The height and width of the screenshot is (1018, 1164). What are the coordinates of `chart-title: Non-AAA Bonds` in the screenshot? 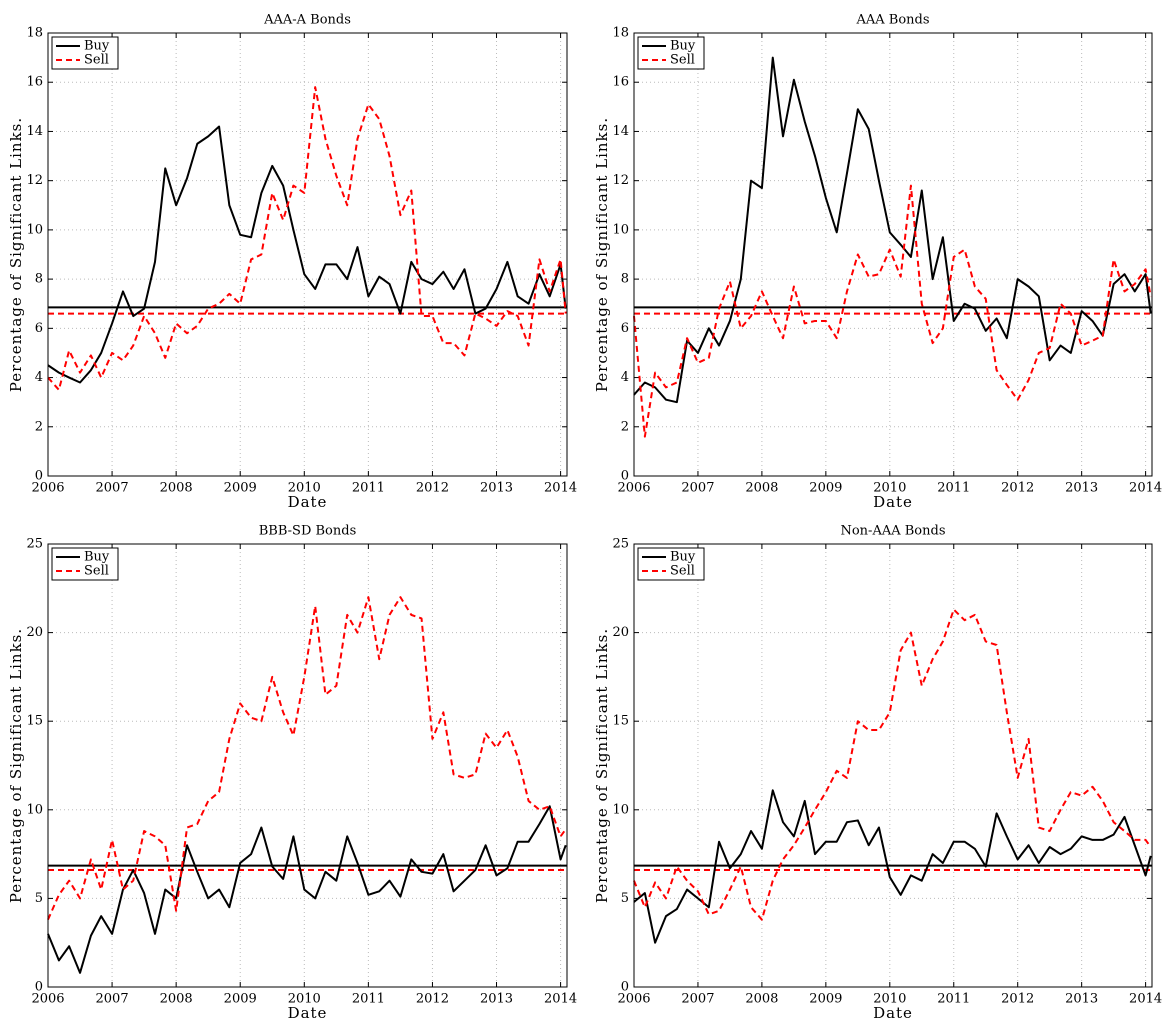 It's located at (892, 531).